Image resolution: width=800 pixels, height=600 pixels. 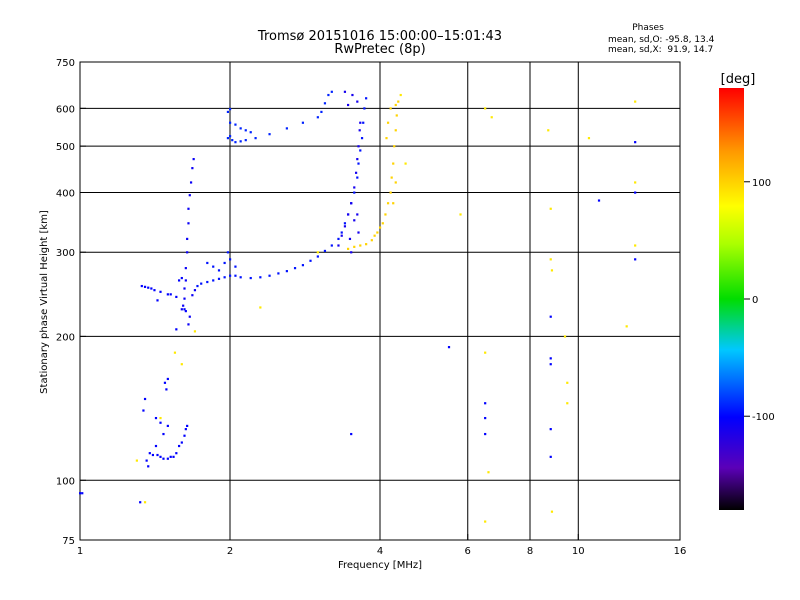 What do you see at coordinates (755, 300) in the screenshot?
I see `colorbar-tick-label: 0` at bounding box center [755, 300].